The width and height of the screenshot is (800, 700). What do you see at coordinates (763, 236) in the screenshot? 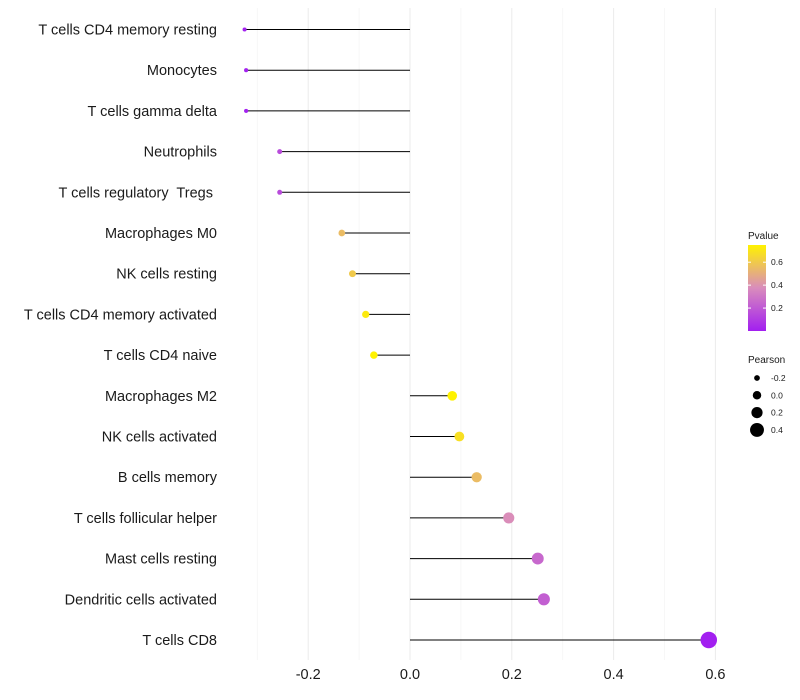
I see `pvalue-legend-title: Pvalue` at bounding box center [763, 236].